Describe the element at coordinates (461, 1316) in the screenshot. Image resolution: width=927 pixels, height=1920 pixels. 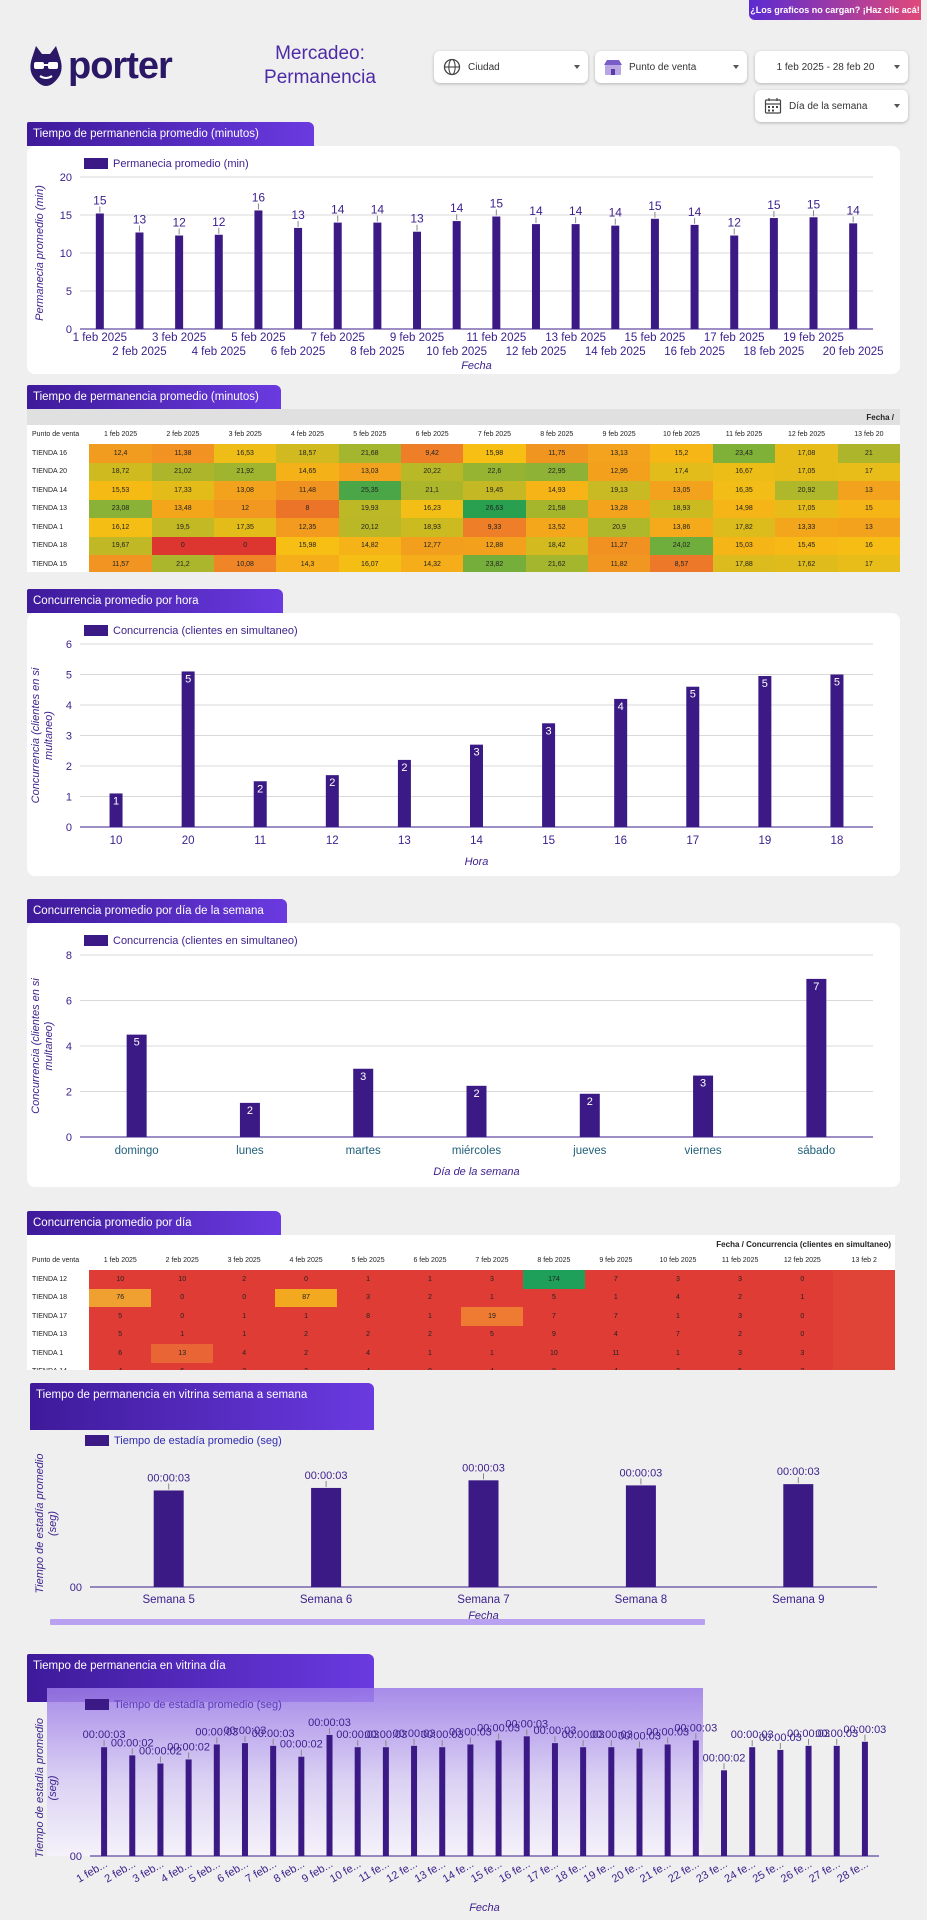
I see `table-row: TIENDA 17 5 0 1 1 8 1 19 7 7 1 3 0` at that location.